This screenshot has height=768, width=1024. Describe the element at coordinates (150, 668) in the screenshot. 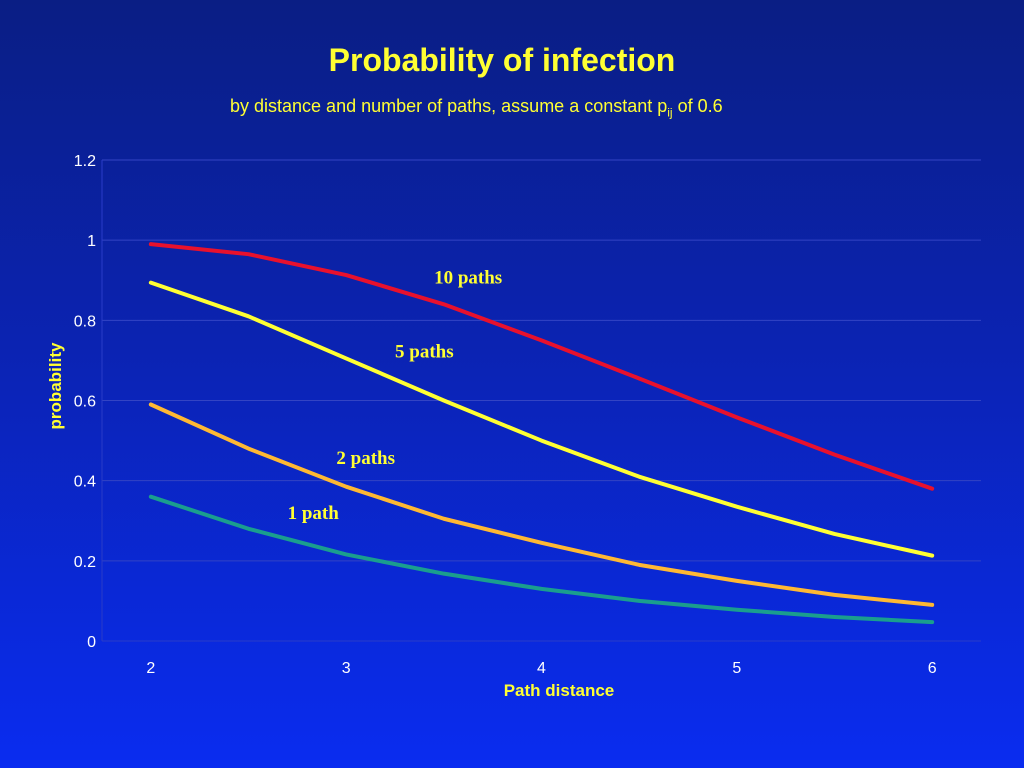

I see `x-tick-label: 2` at that location.